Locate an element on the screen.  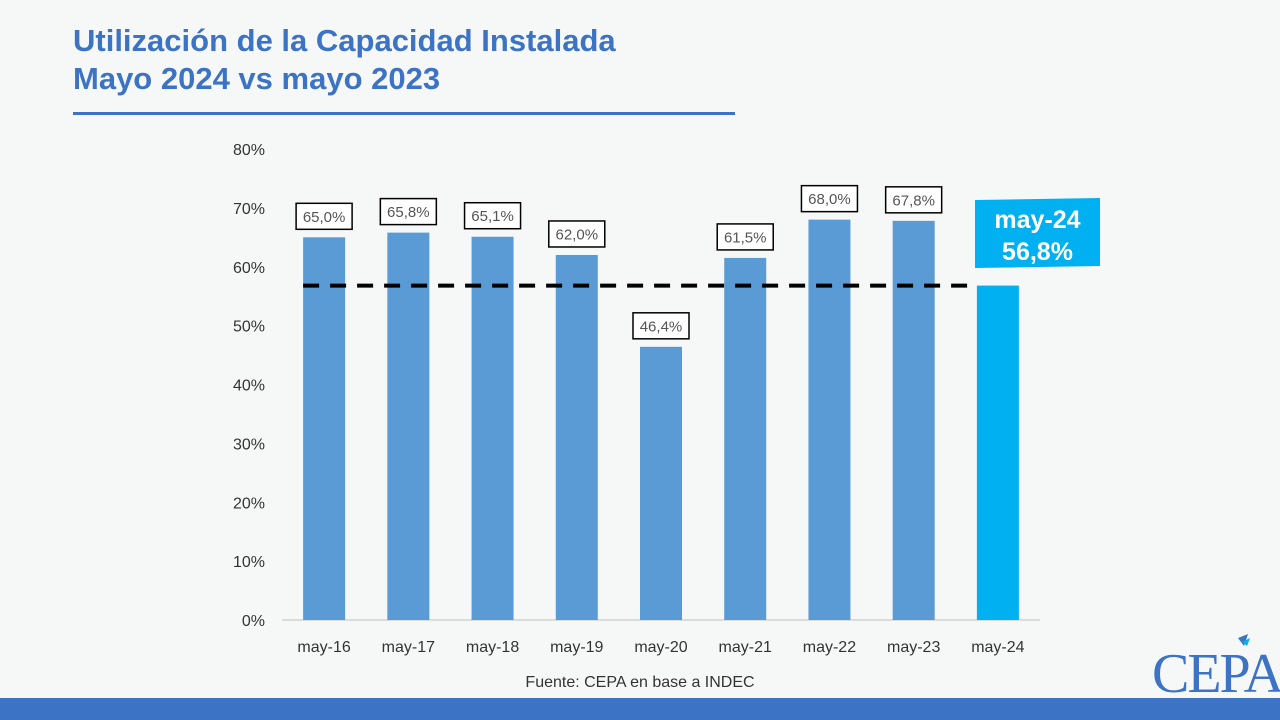
logo-text: CEPA is located at coordinates (1216, 674).